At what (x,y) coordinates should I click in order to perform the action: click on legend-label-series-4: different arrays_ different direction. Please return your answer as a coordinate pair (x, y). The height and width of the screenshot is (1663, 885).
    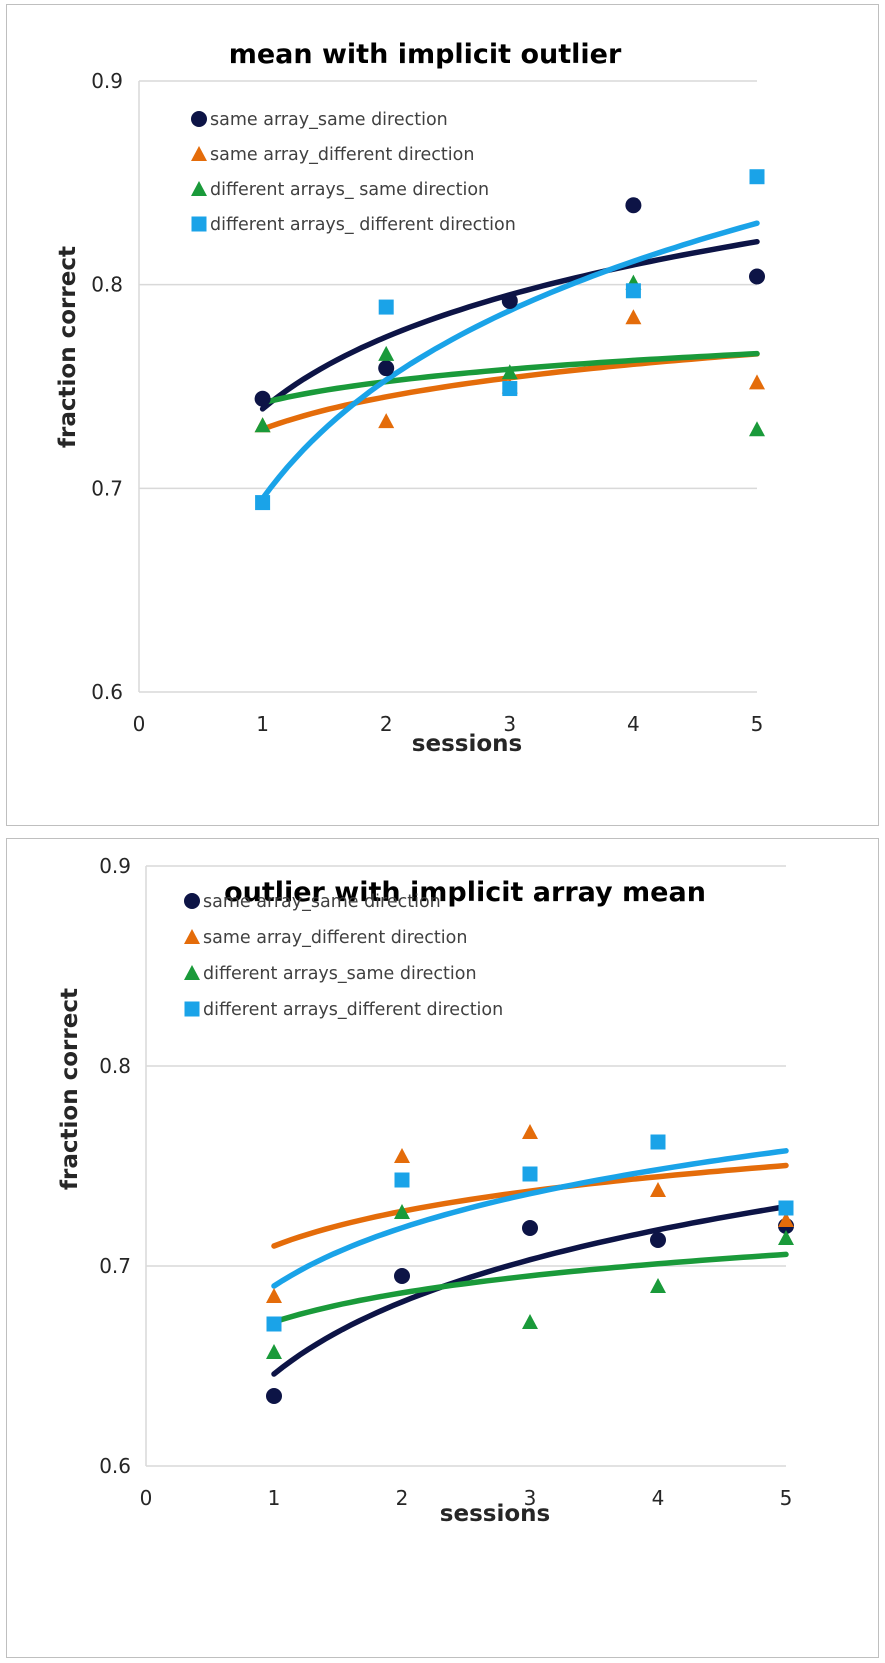
    Looking at the image, I should click on (363, 225).